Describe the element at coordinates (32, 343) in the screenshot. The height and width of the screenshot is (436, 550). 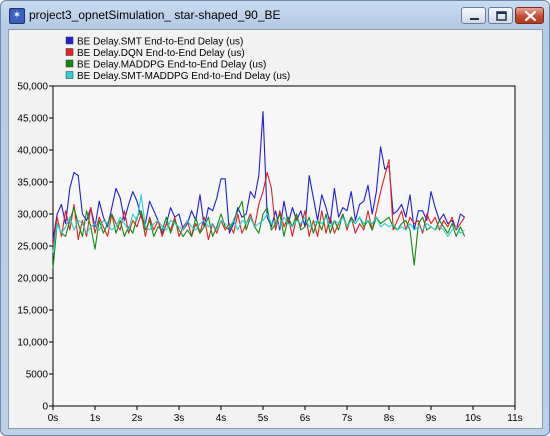
I see `y-tick-label: 10,000` at that location.